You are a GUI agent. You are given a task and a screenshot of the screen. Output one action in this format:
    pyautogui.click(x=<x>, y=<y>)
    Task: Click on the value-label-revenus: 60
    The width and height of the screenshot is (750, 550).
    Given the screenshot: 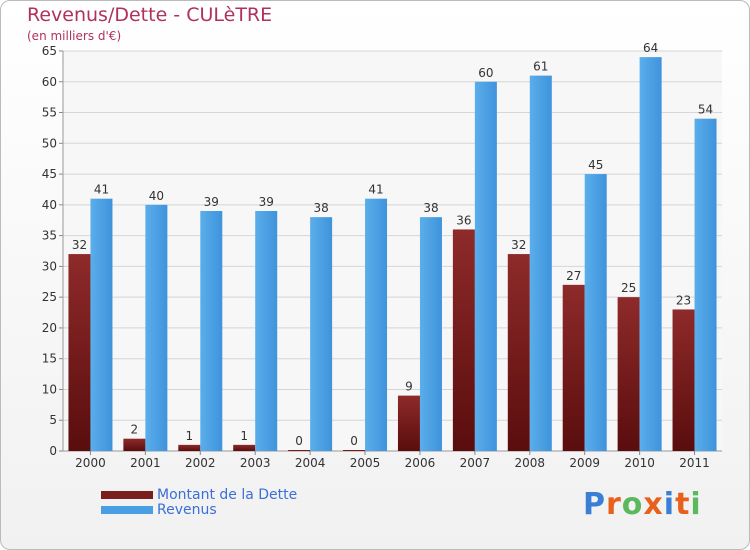 What is the action you would take?
    pyautogui.click(x=485, y=73)
    